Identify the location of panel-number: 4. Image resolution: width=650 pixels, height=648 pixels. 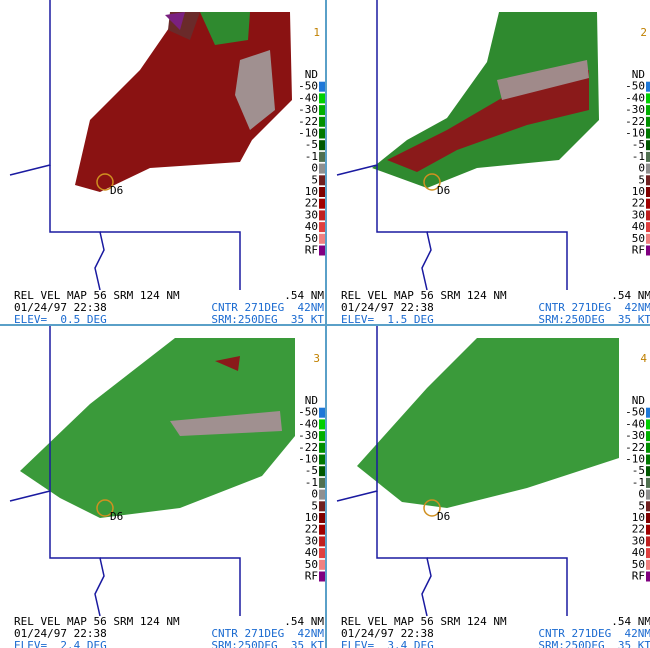
(643, 358).